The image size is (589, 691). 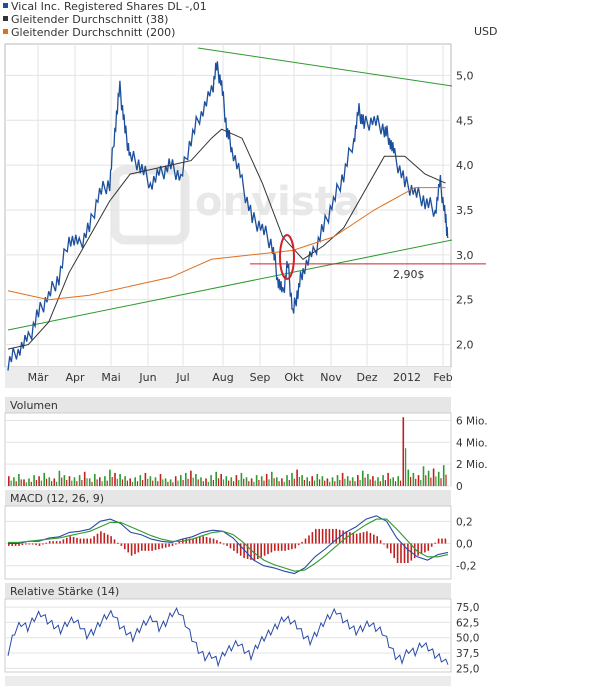 What do you see at coordinates (109, 6) in the screenshot?
I see `legend-label-price: Vical Inc. Registered Shares DL -,01` at bounding box center [109, 6].